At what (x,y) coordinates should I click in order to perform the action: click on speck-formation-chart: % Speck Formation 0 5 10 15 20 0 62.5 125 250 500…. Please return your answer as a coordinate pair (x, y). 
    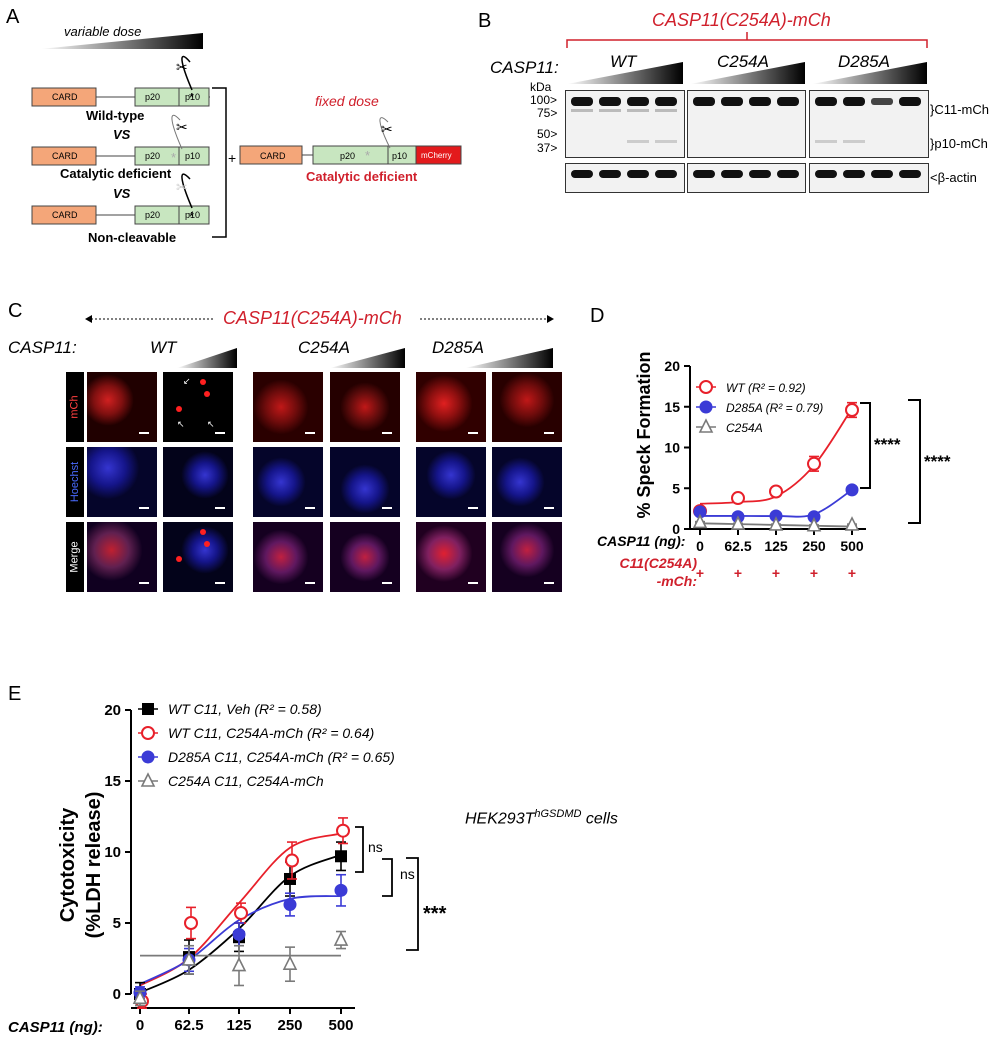
    Looking at the image, I should click on (792, 466).